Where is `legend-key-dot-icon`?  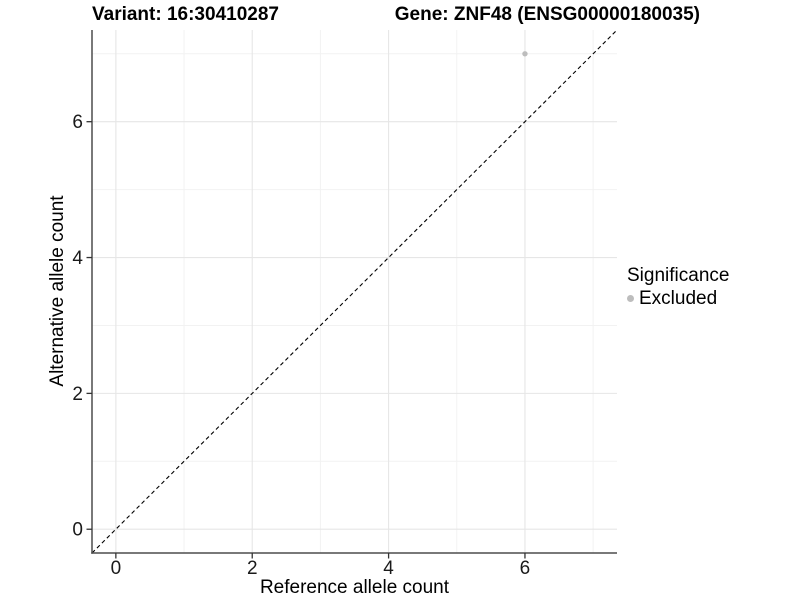 legend-key-dot-icon is located at coordinates (630, 298).